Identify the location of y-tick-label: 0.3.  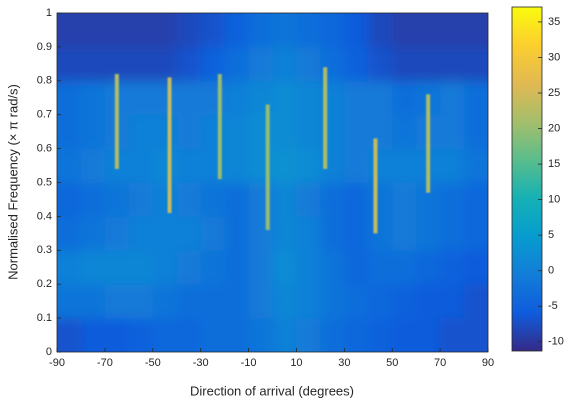
(44, 250).